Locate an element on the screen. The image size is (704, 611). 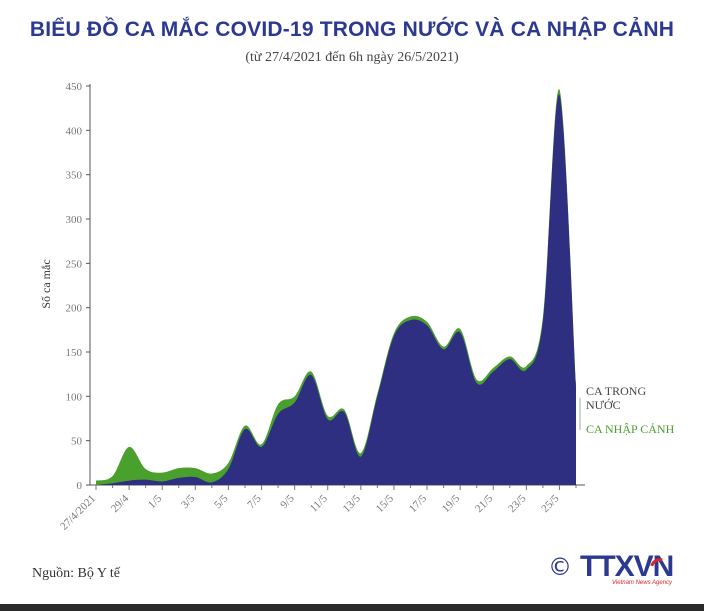
y-tick-label: 50 is located at coordinates (77, 442).